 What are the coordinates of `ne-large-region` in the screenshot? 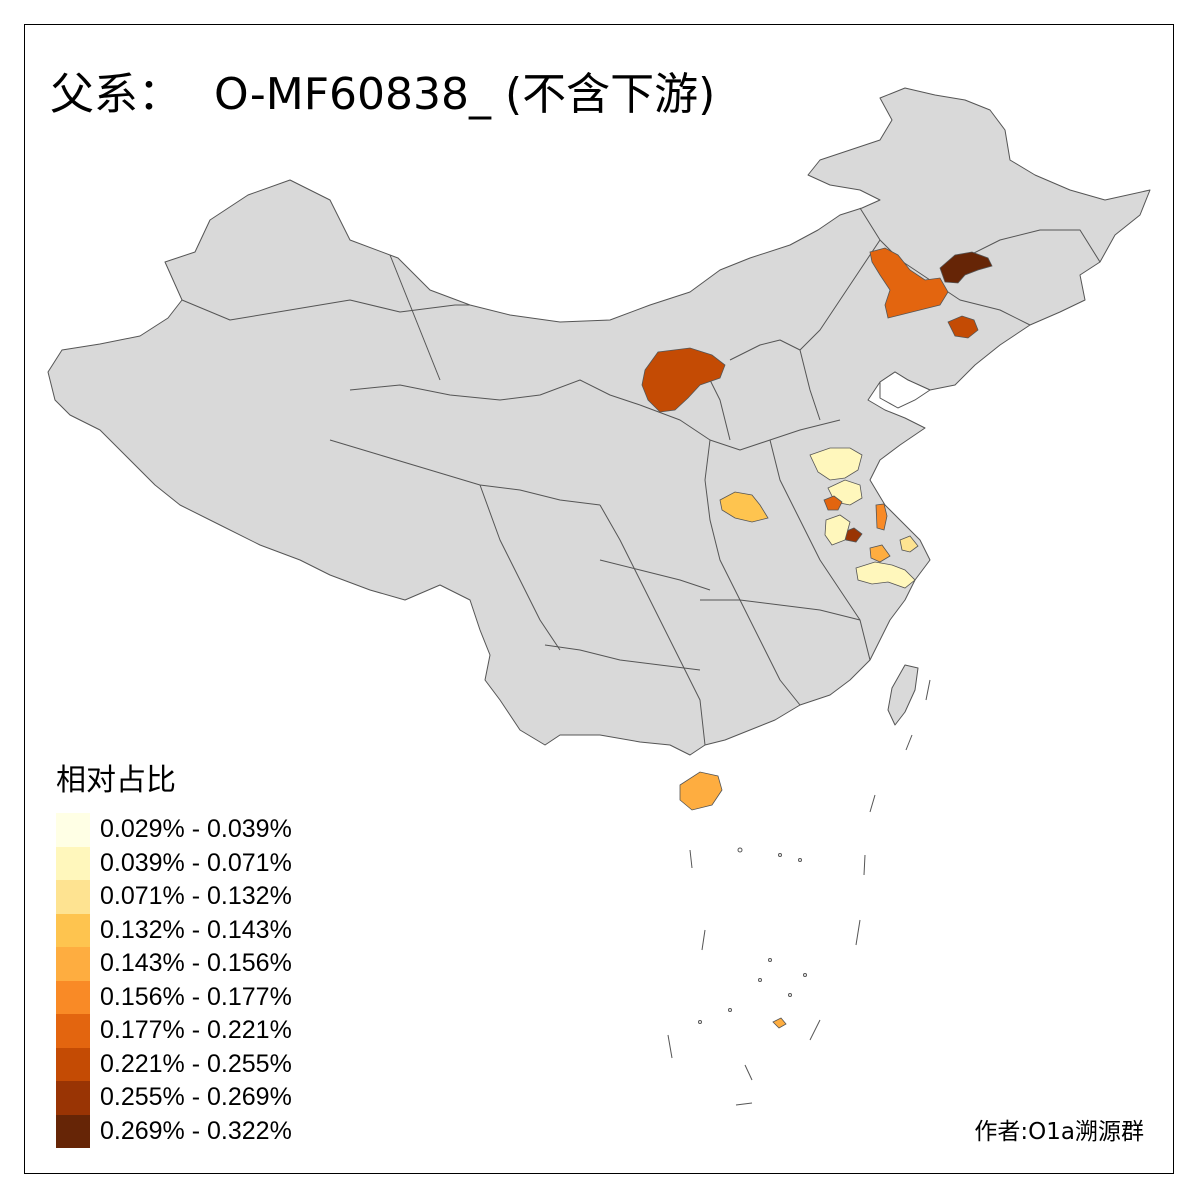 It's located at (909, 283).